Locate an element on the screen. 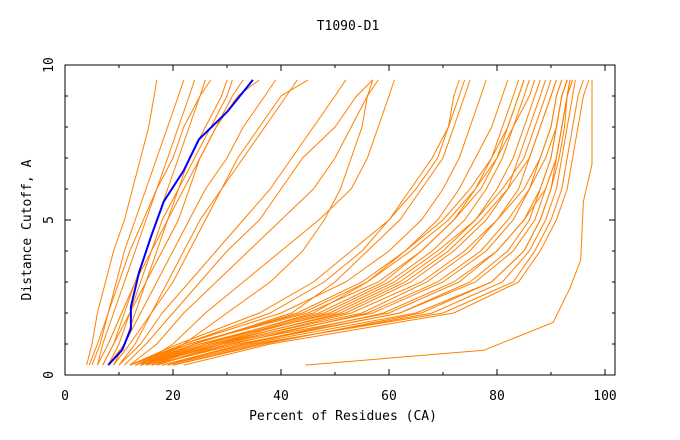 The height and width of the screenshot is (440, 680). y-tick-label: 5 is located at coordinates (49, 220).